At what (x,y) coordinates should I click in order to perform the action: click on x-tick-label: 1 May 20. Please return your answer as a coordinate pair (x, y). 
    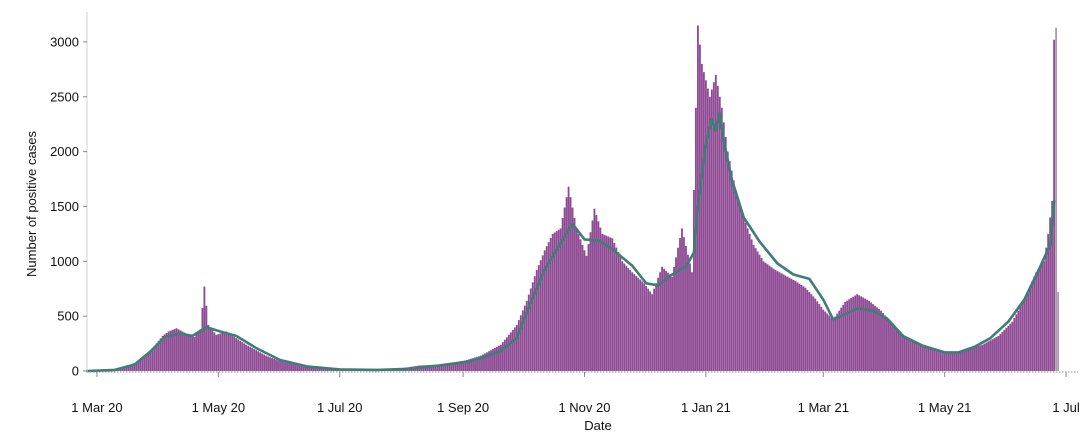
    Looking at the image, I should click on (218, 407).